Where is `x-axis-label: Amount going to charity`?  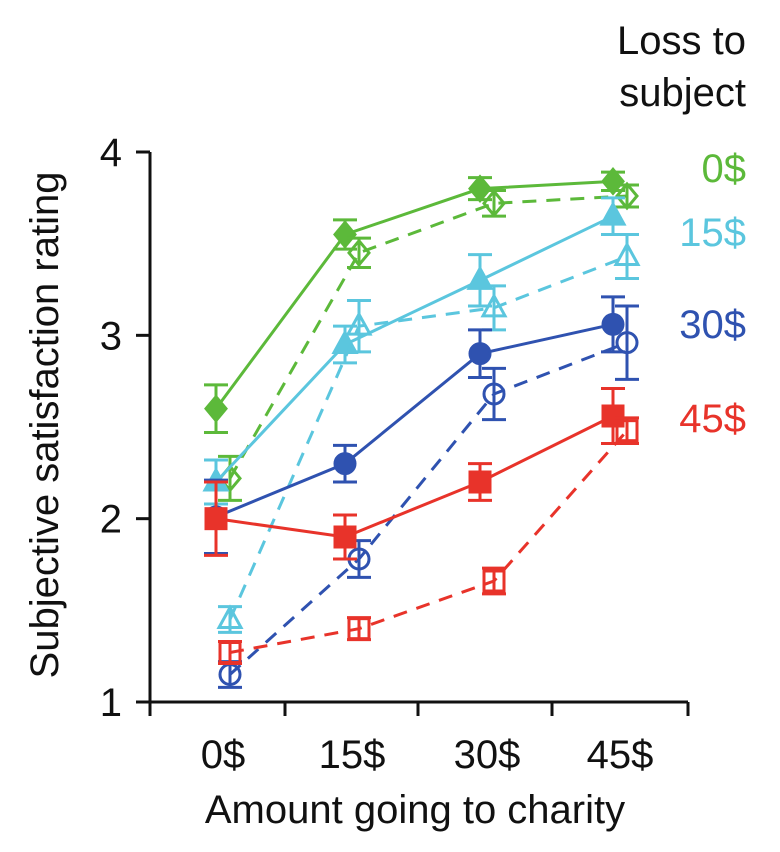
x-axis-label: Amount going to charity is located at coordinates (415, 810).